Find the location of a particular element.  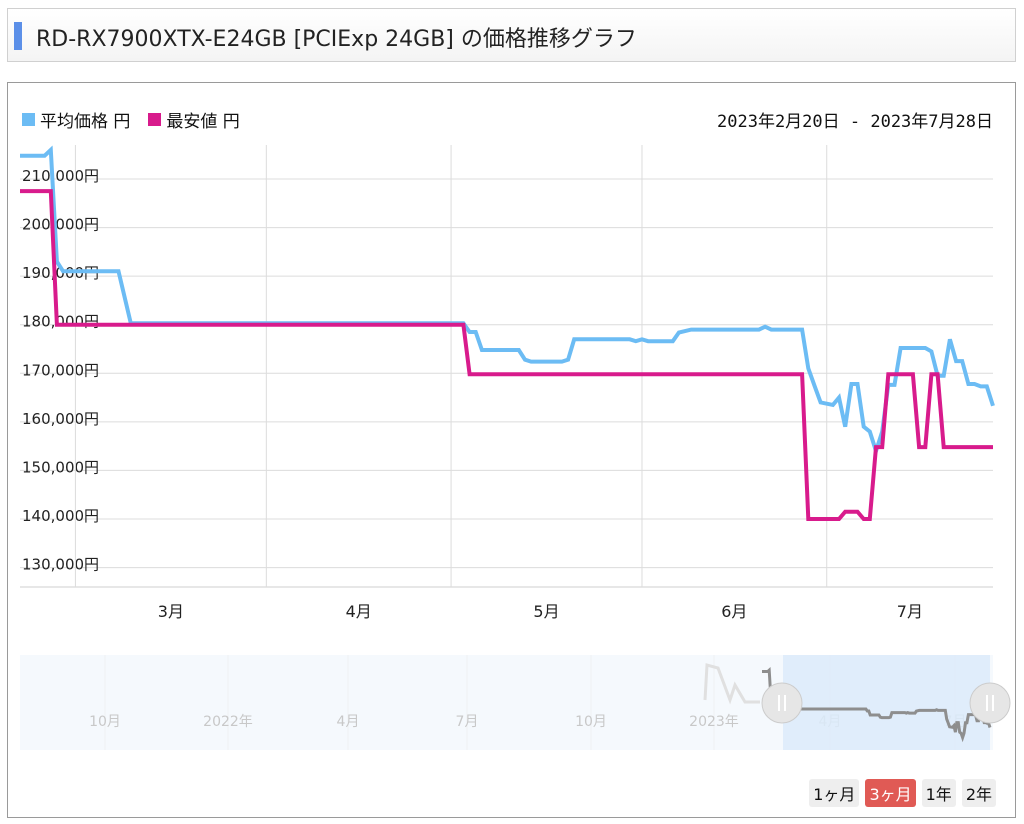

y-tick-label: 210,000円 is located at coordinates (60, 176).